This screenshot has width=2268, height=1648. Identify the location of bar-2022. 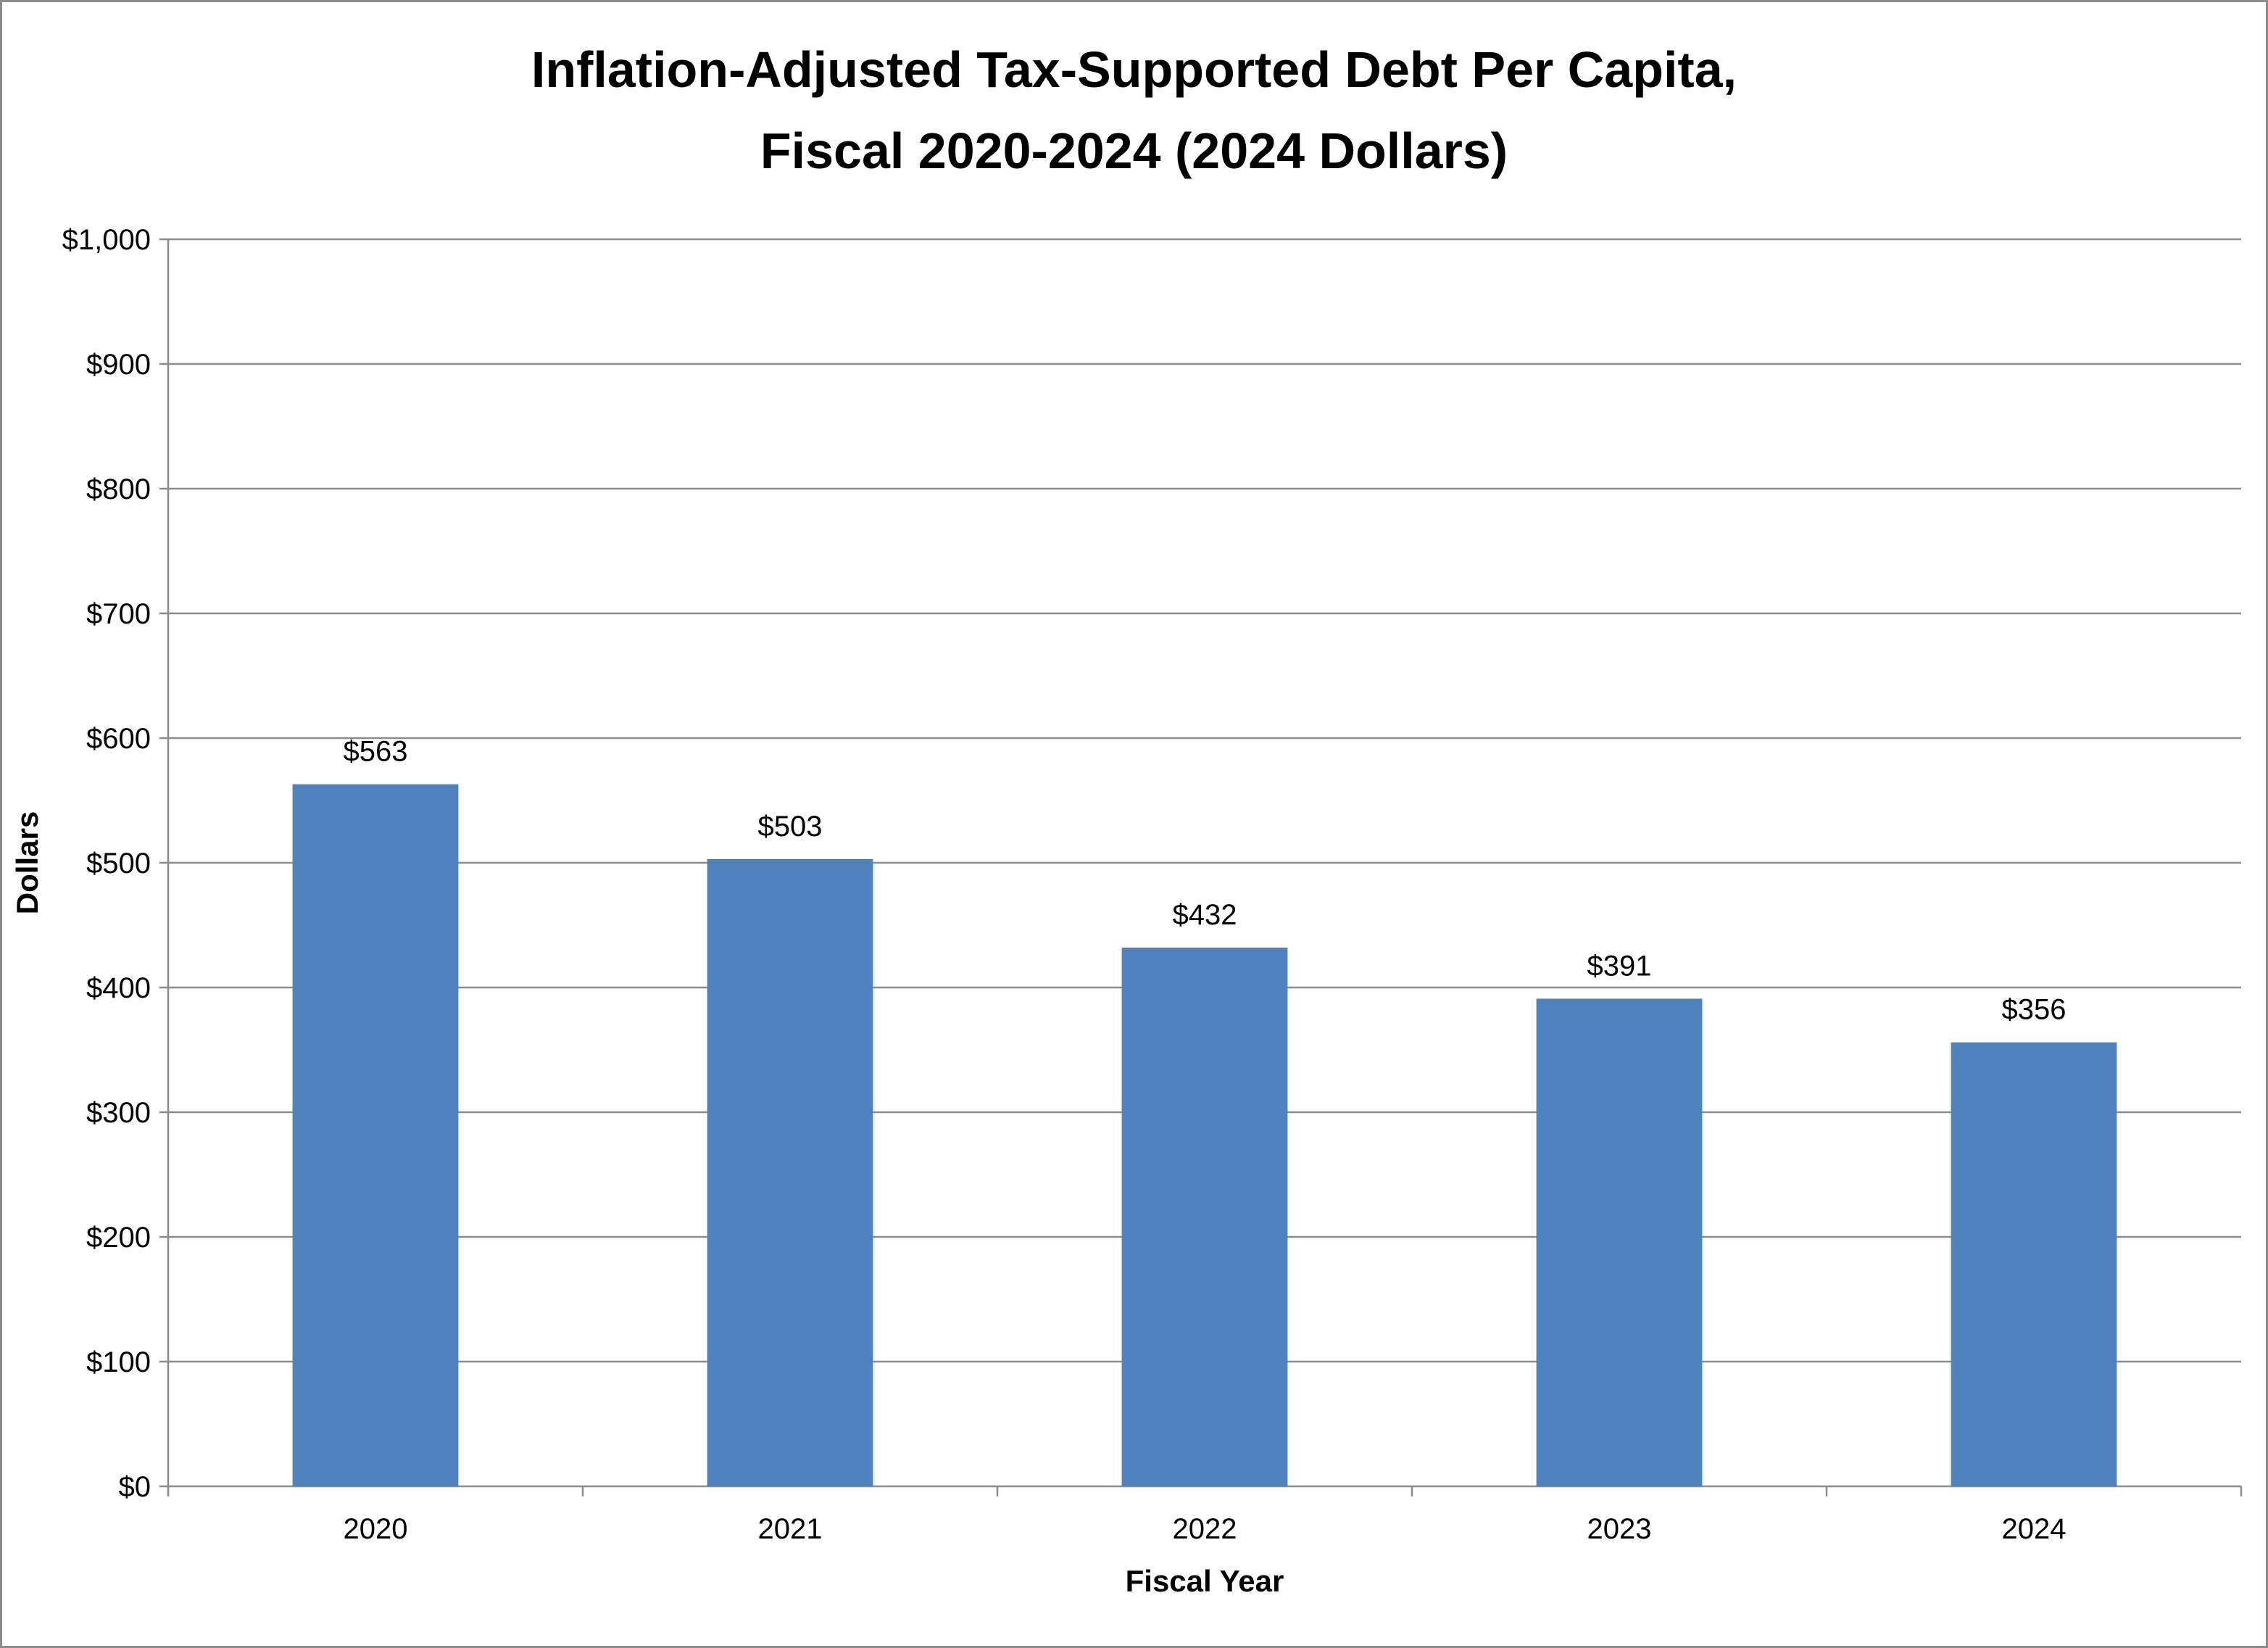
(1204, 1216).